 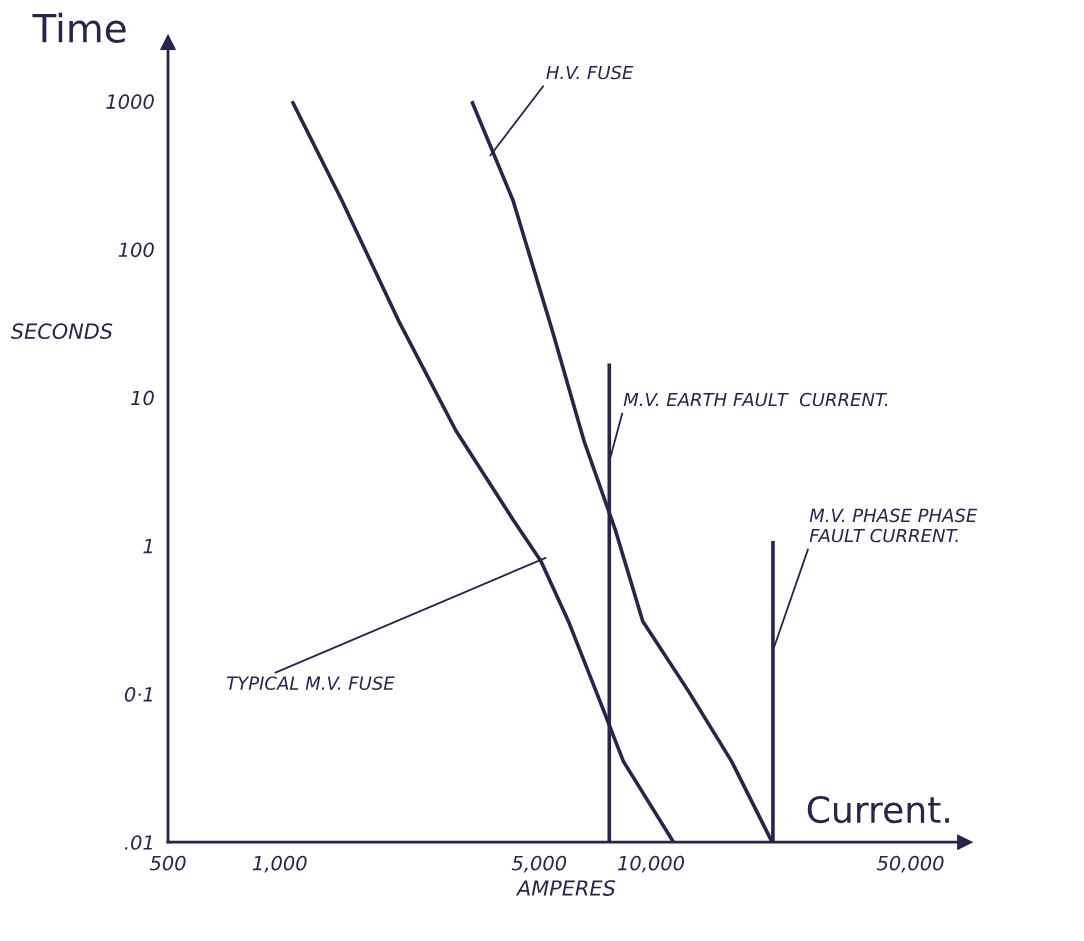 I want to click on x-tick-label: 50,000, so click(x=910, y=864).